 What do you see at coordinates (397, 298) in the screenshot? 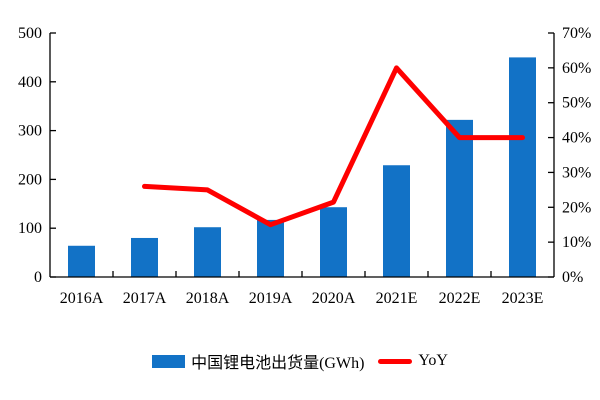
I see `x-axis-label-2021E: 2021E` at bounding box center [397, 298].